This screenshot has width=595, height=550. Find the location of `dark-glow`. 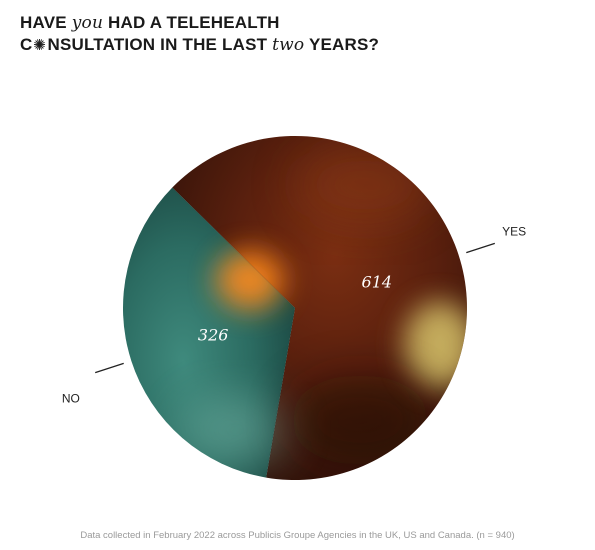

dark-glow is located at coordinates (360, 420).